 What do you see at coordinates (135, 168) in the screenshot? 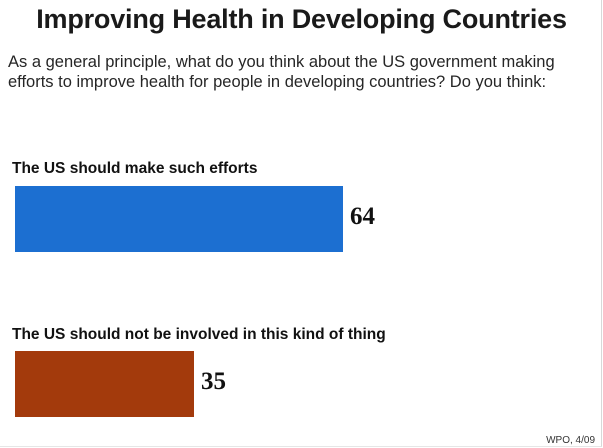
I see `category-label-1: The US should make such efforts` at bounding box center [135, 168].